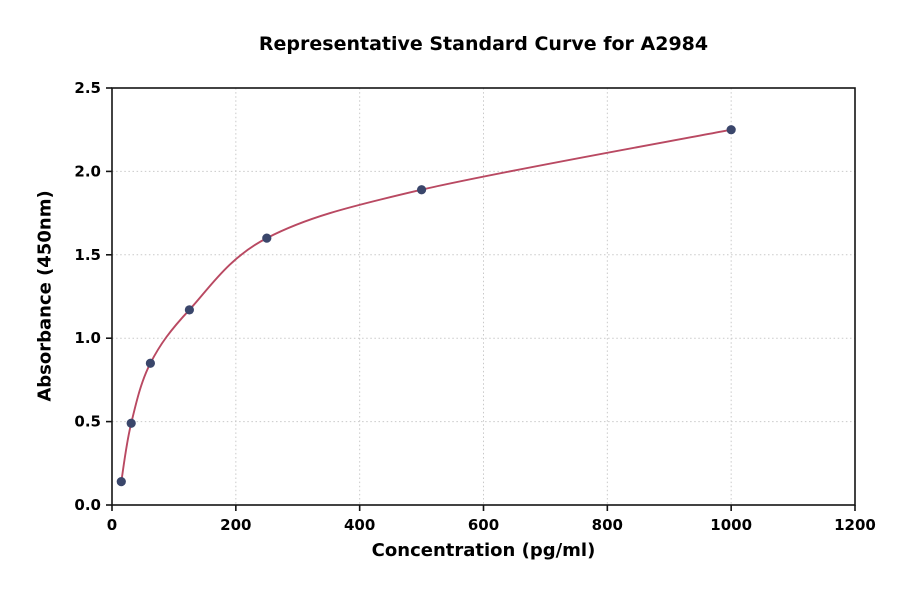  Describe the element at coordinates (483, 525) in the screenshot. I see `x-tick-label: 600` at that location.